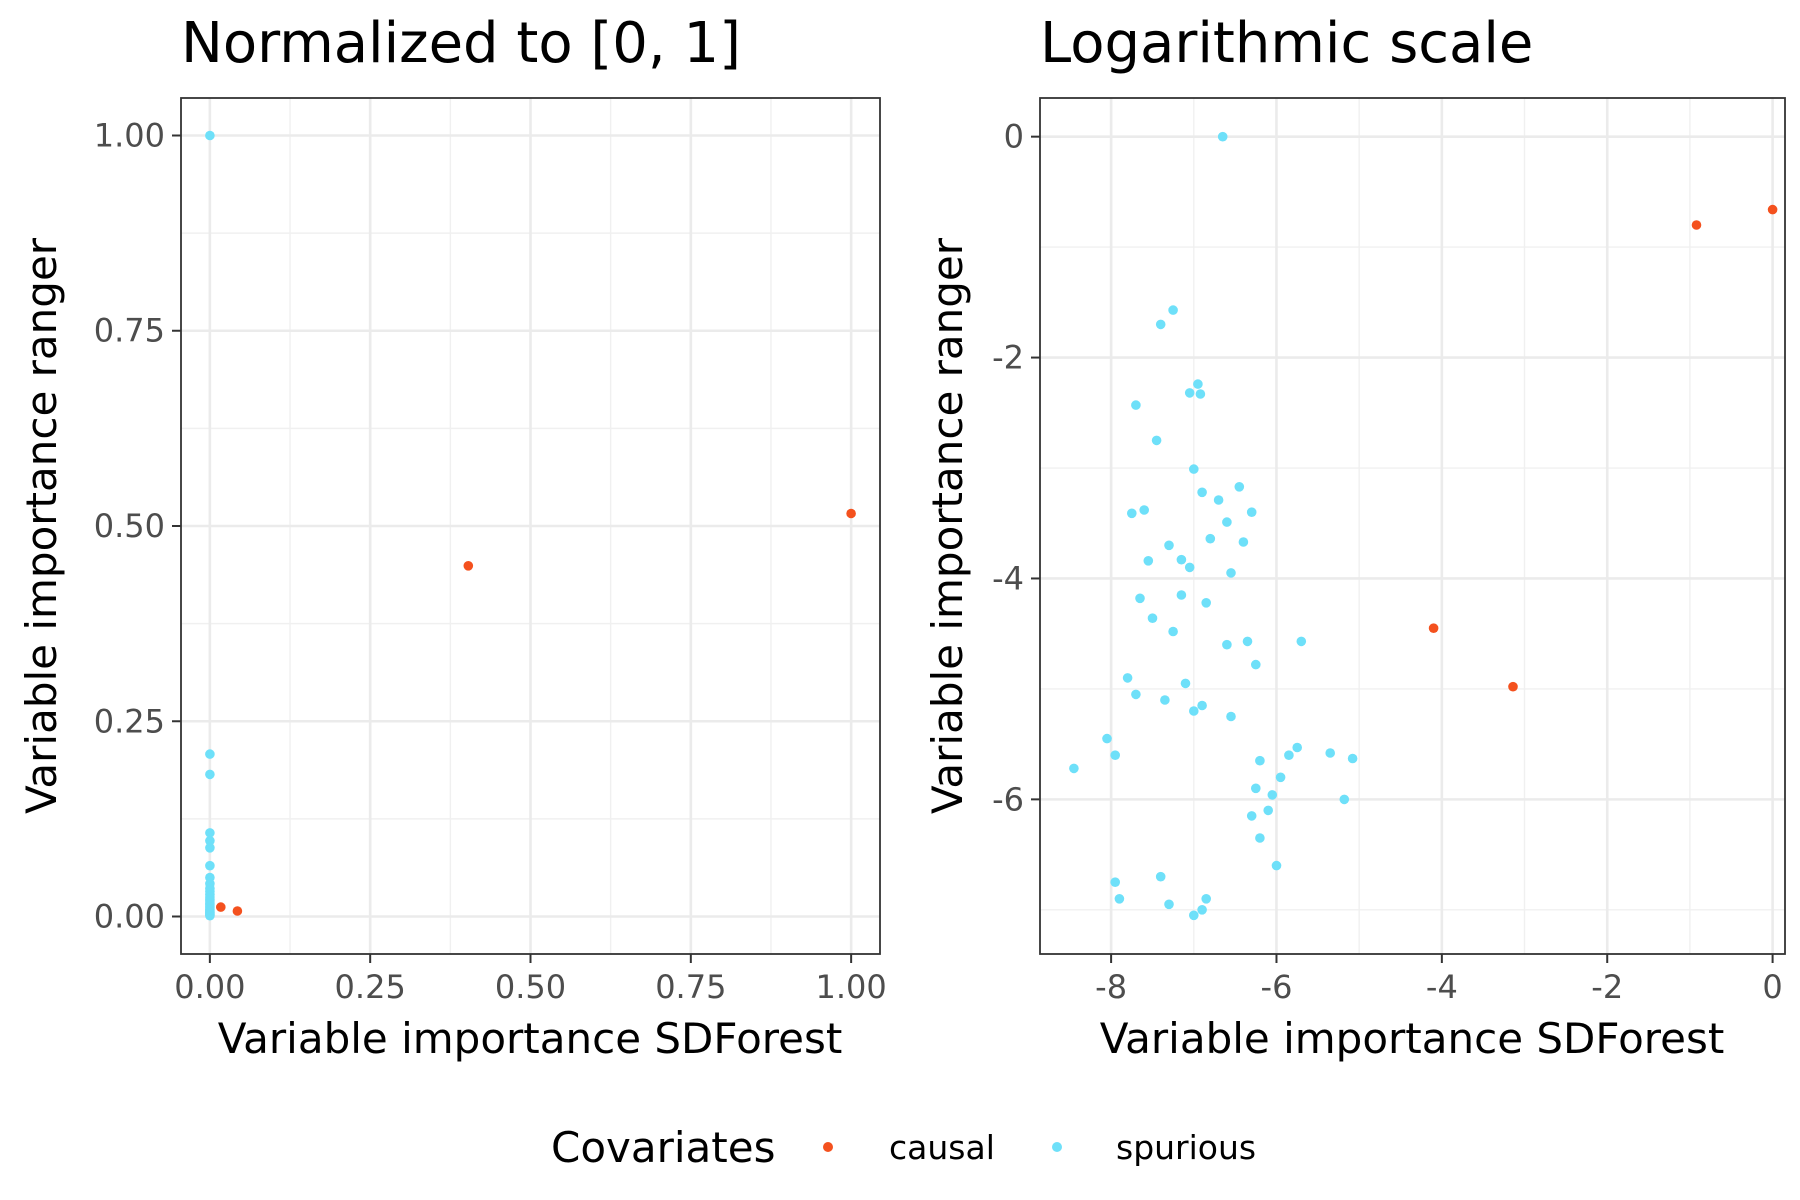  What do you see at coordinates (530, 987) in the screenshot?
I see `x-tick-label: 0.50` at bounding box center [530, 987].